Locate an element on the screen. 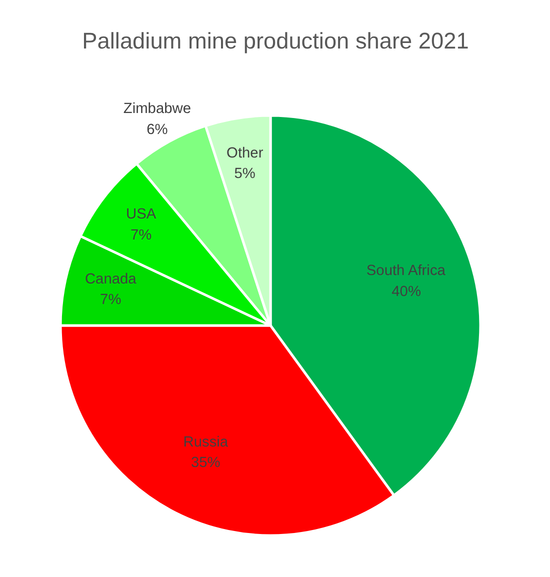 The width and height of the screenshot is (550, 577). data-label: 35% is located at coordinates (205, 463).